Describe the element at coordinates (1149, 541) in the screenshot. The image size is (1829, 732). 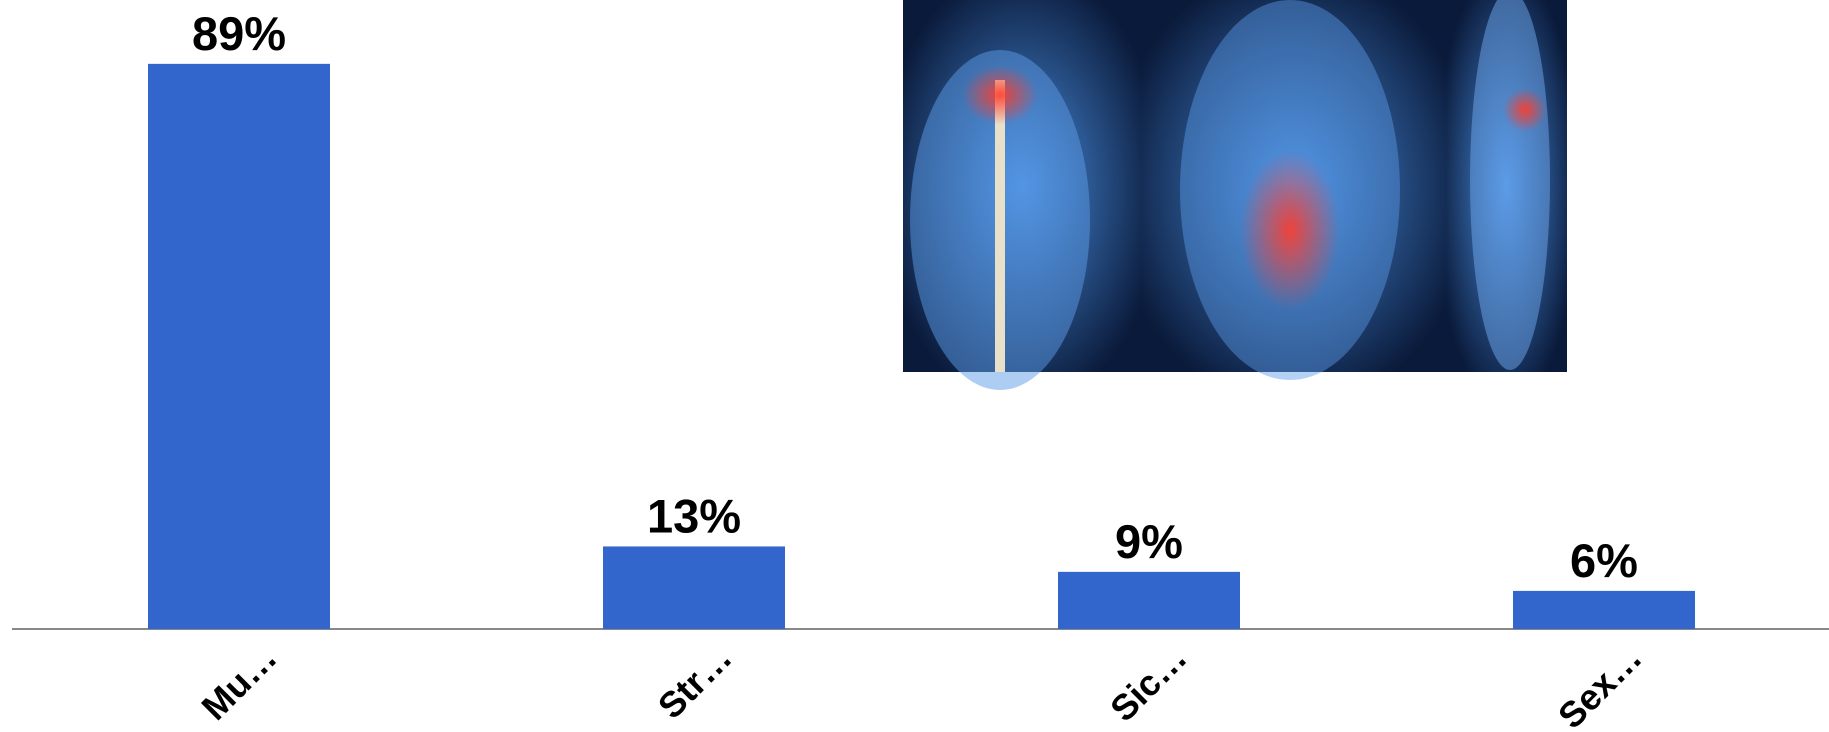
I see `value-label: 9%` at that location.